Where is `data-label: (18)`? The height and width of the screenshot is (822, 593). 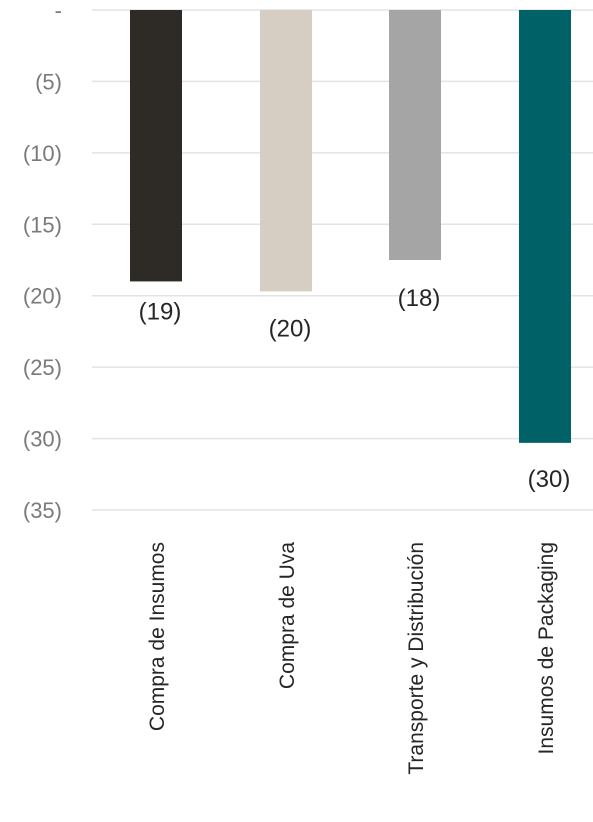 data-label: (18) is located at coordinates (419, 298).